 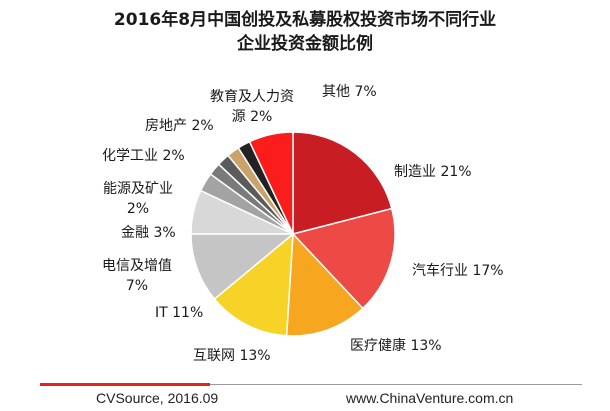 What do you see at coordinates (138, 199) in the screenshot?
I see `slice-label-7: 能源及矿业 2%` at bounding box center [138, 199].